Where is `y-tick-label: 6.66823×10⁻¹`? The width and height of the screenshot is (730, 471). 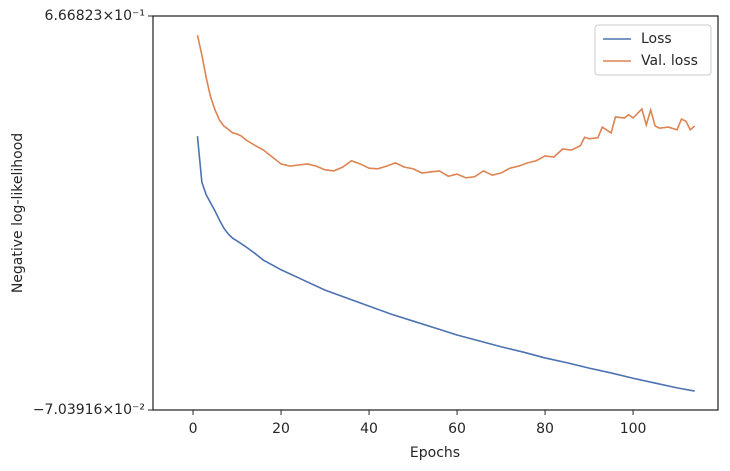
y-tick-label: 6.66823×10⁻¹ is located at coordinates (95, 16).